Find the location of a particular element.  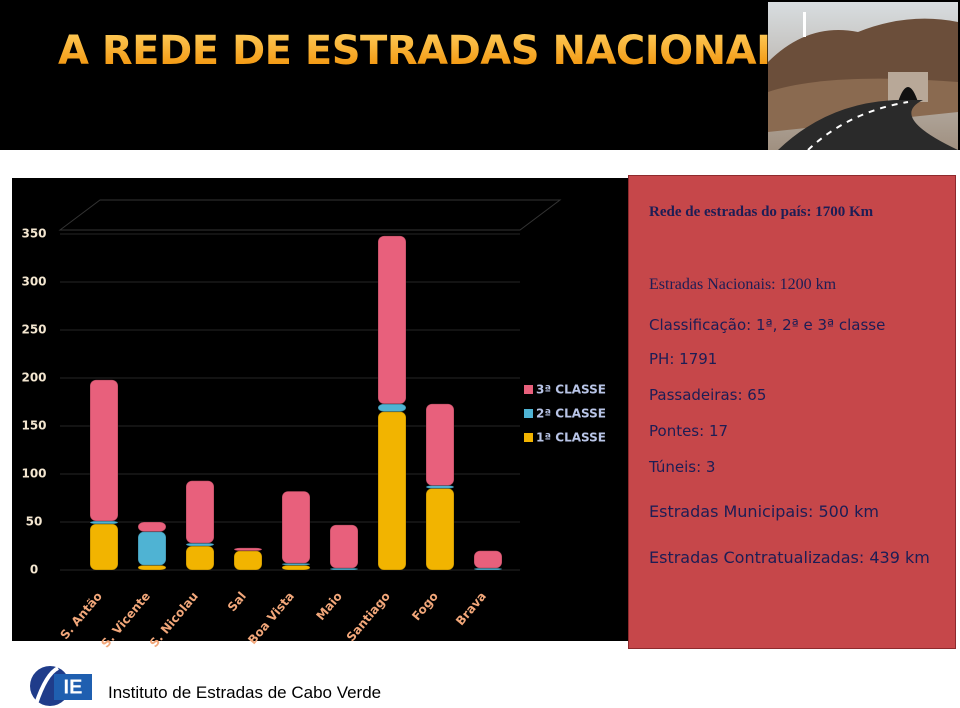

y-tick-label: 150 is located at coordinates (33, 426).